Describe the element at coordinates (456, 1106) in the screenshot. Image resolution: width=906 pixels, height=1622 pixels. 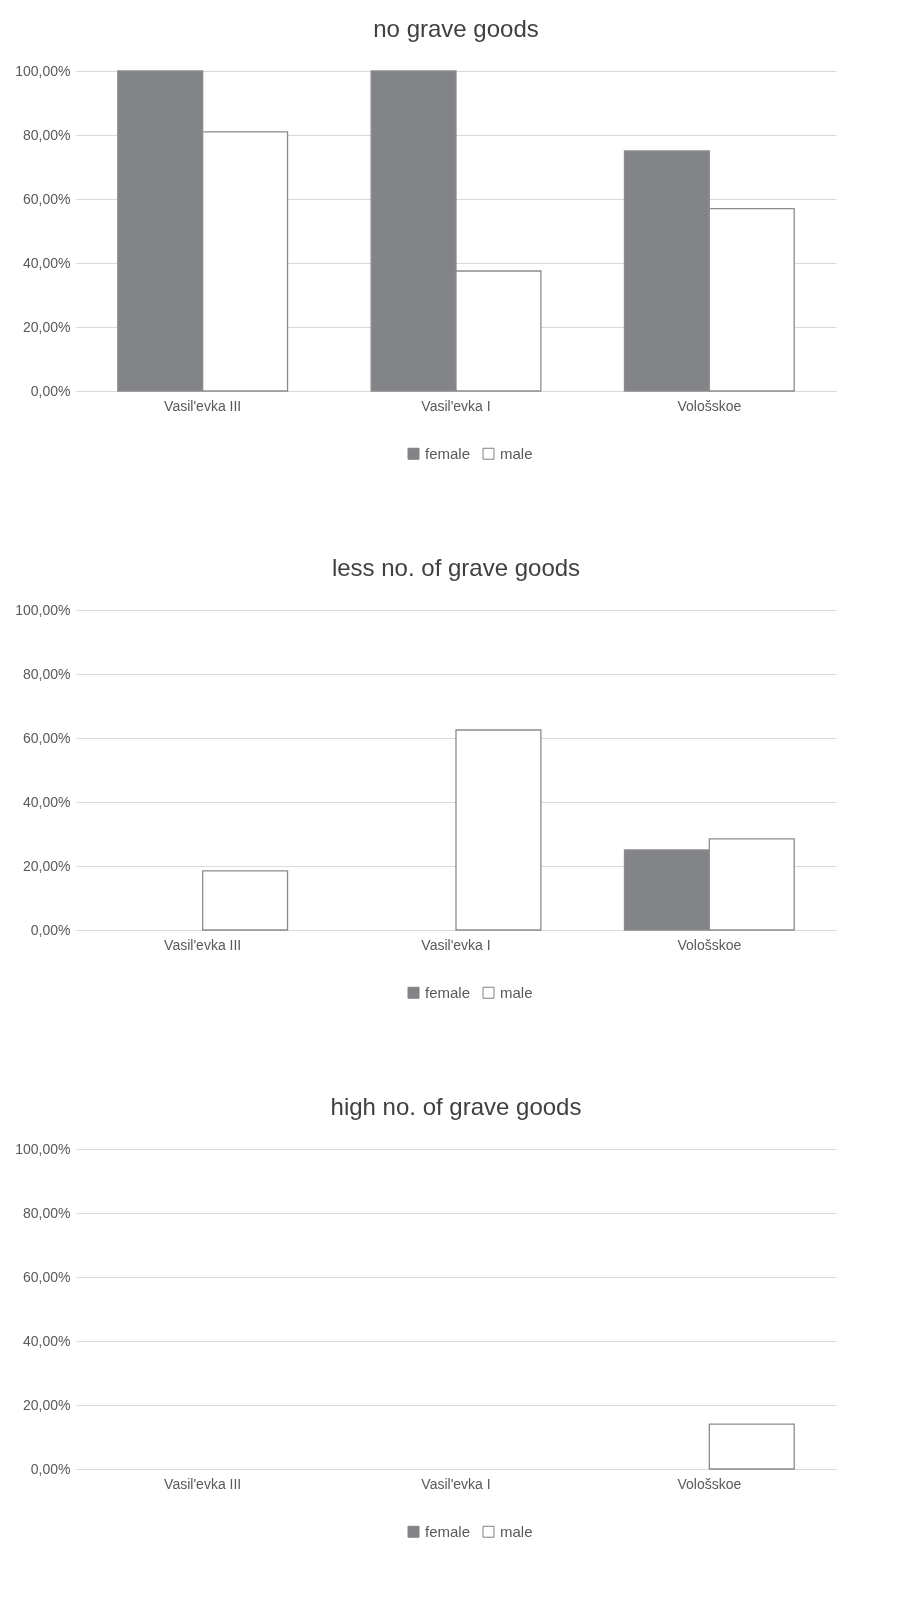
I see `chart-title: high no. of grave goods` at that location.